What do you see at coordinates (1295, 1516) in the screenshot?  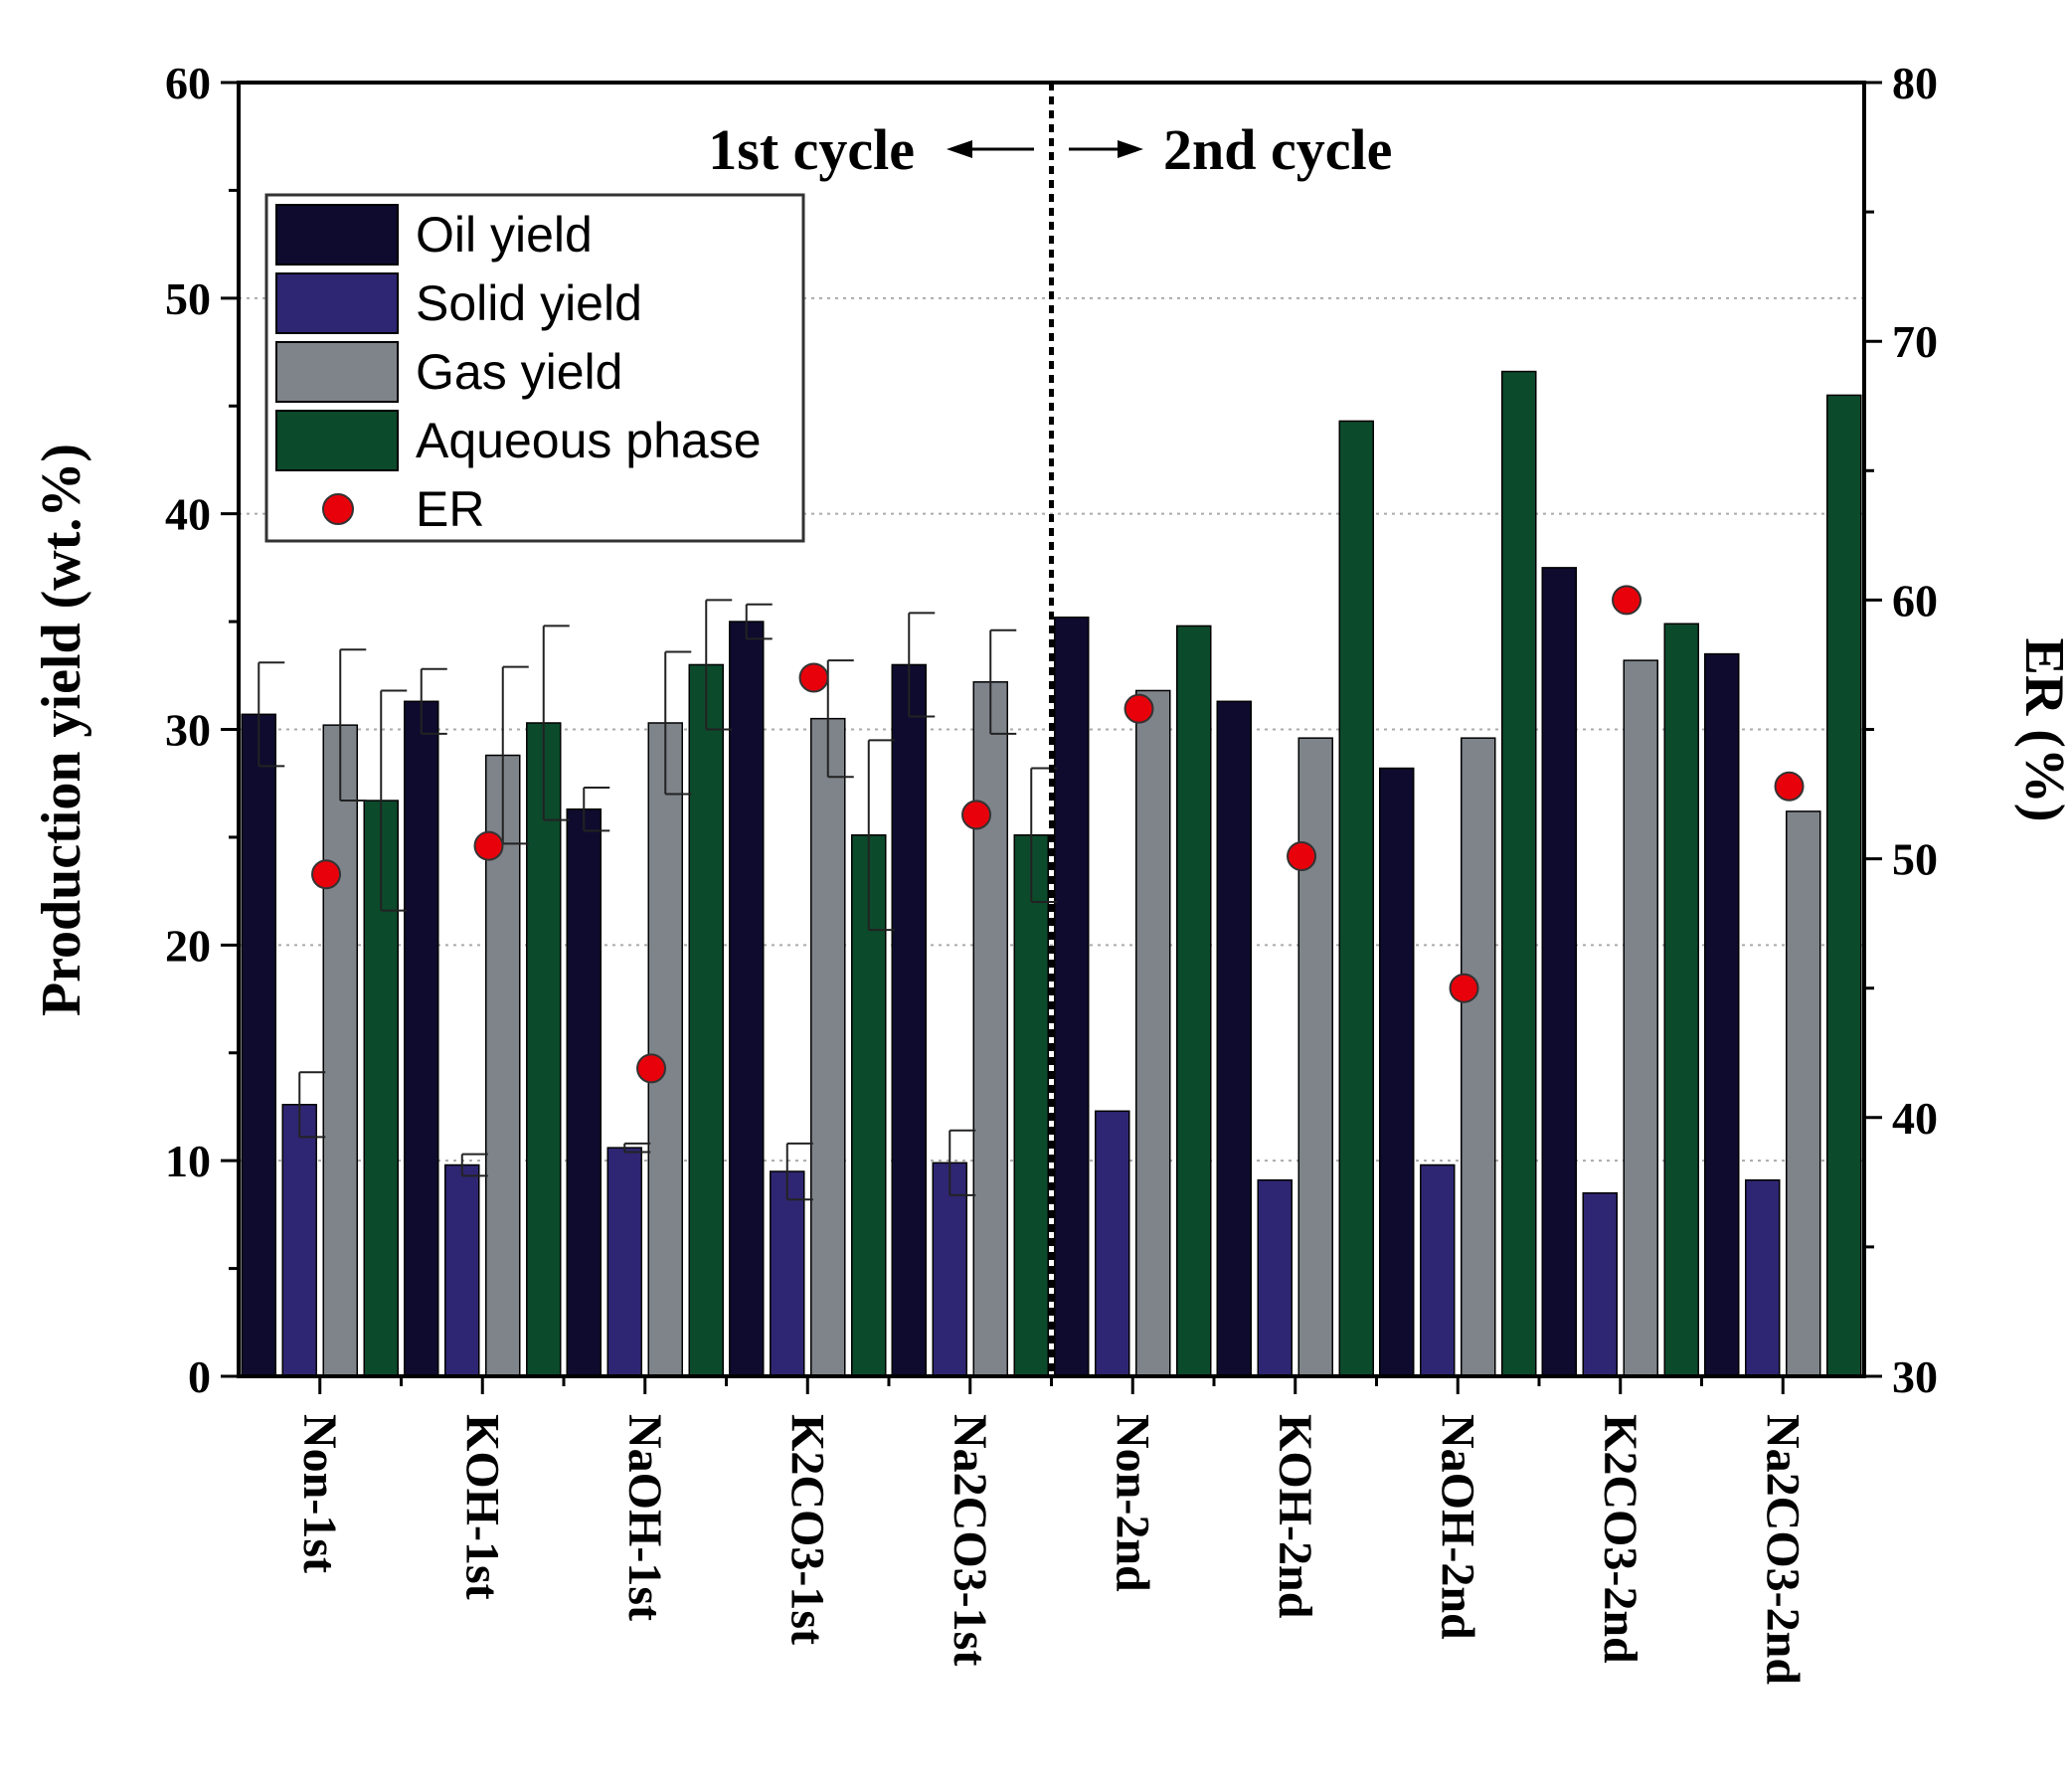 I see `x-tick-label: KOH-2nd` at bounding box center [1295, 1516].